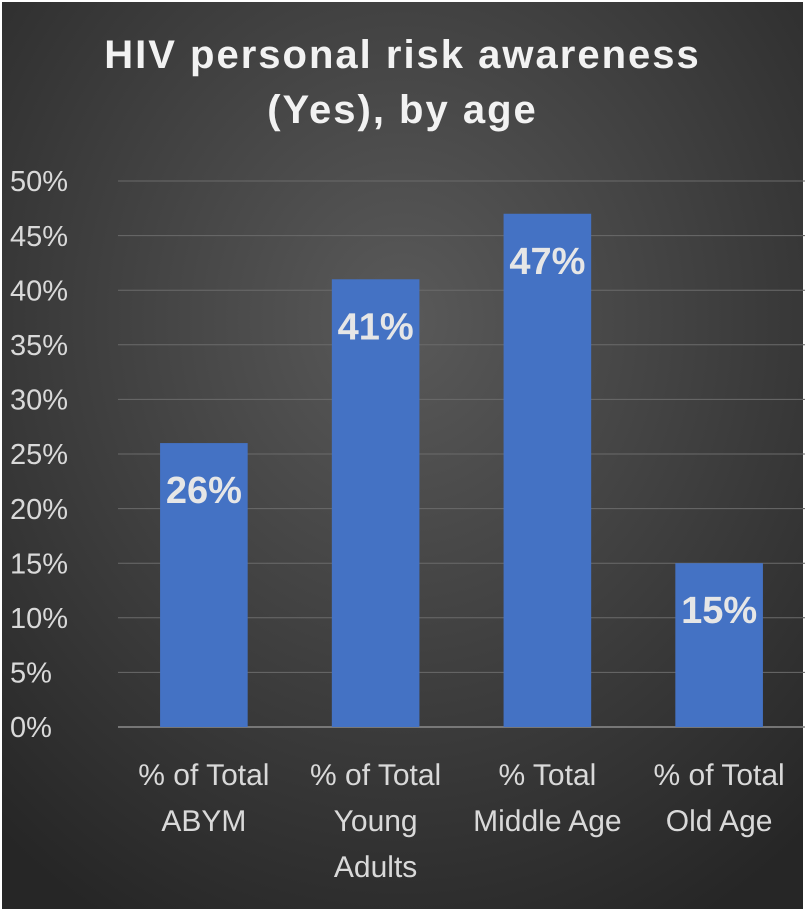 This screenshot has width=805, height=911. I want to click on y-tick-label: 50%, so click(39, 182).